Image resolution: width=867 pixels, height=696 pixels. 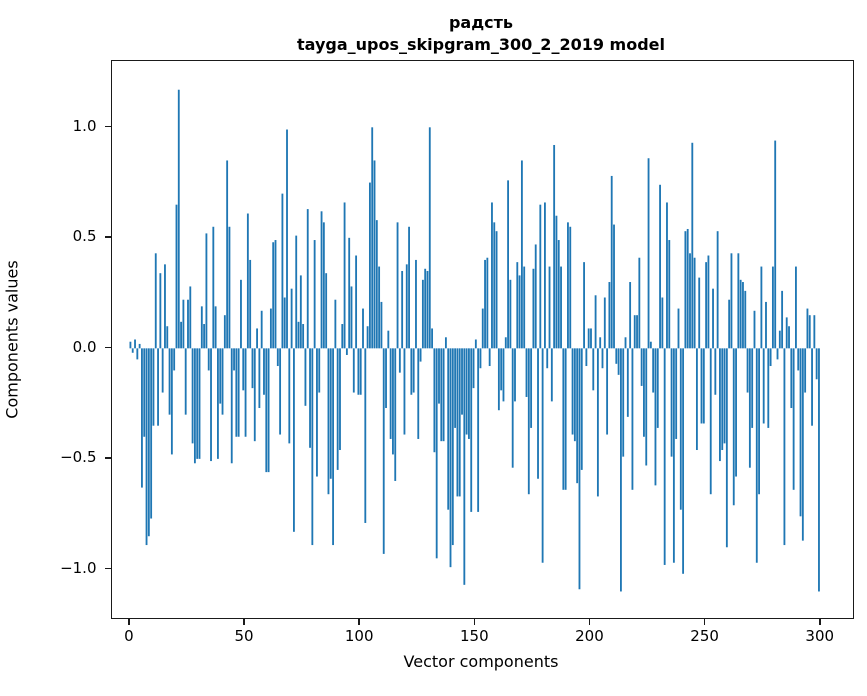 What do you see at coordinates (78, 457) in the screenshot?
I see `y-tick-label: −0.5` at bounding box center [78, 457].